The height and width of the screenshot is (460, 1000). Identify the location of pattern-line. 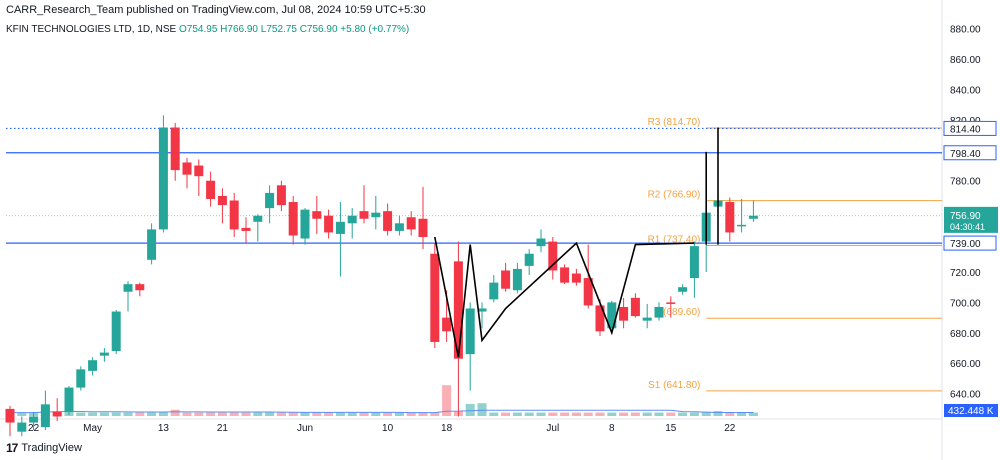
(564, 297).